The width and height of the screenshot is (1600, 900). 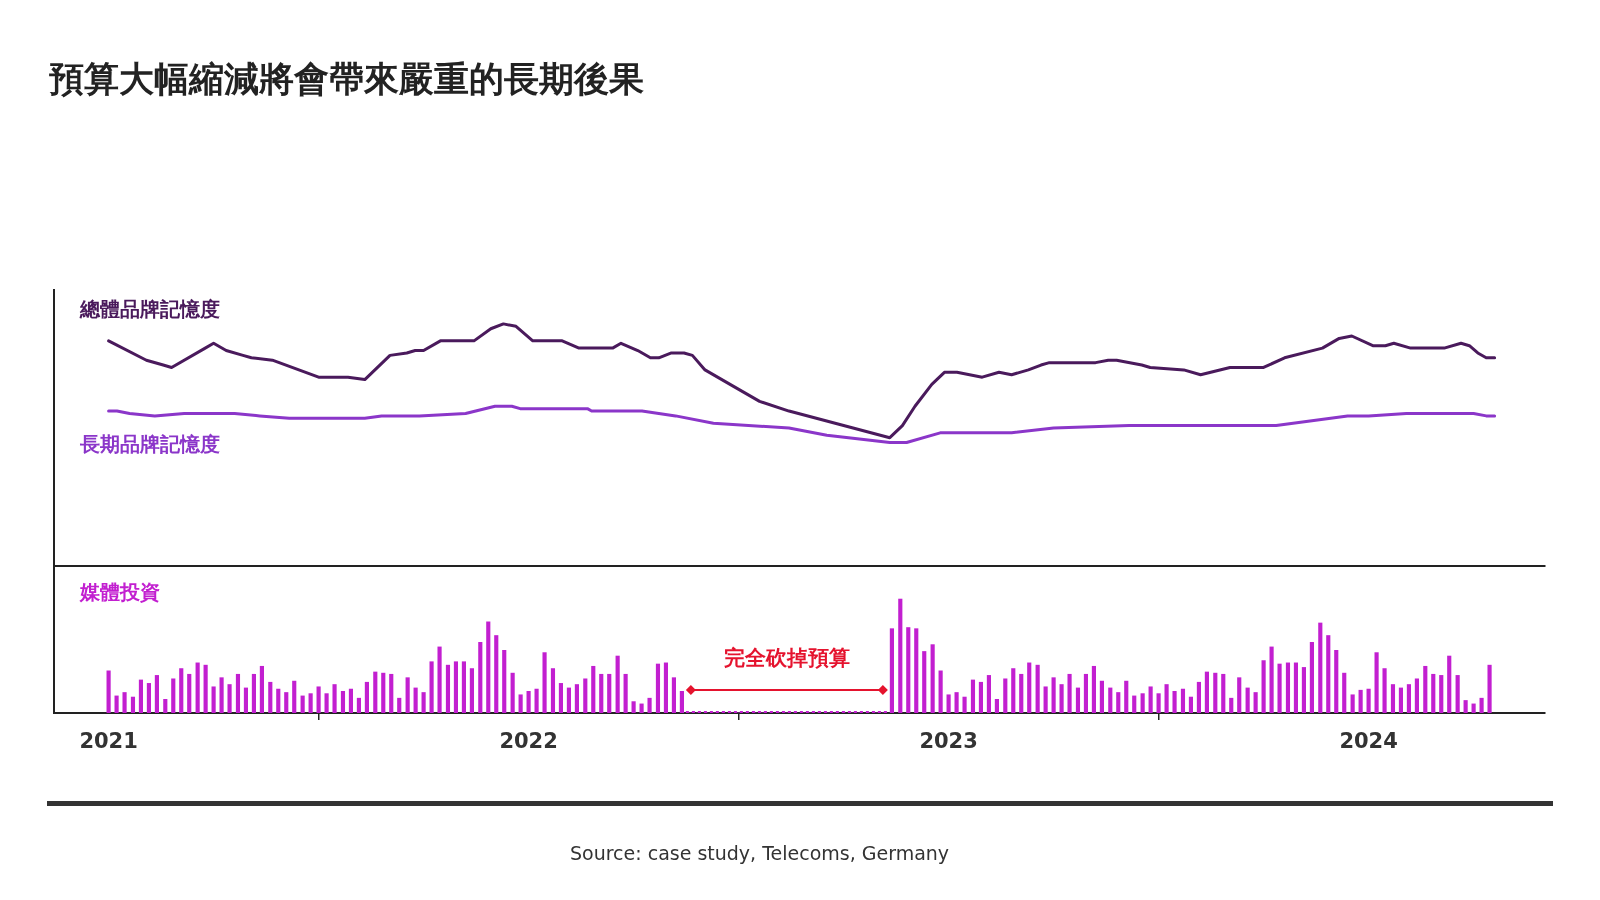 I want to click on x-tick-label: 2024, so click(x=1368, y=741).